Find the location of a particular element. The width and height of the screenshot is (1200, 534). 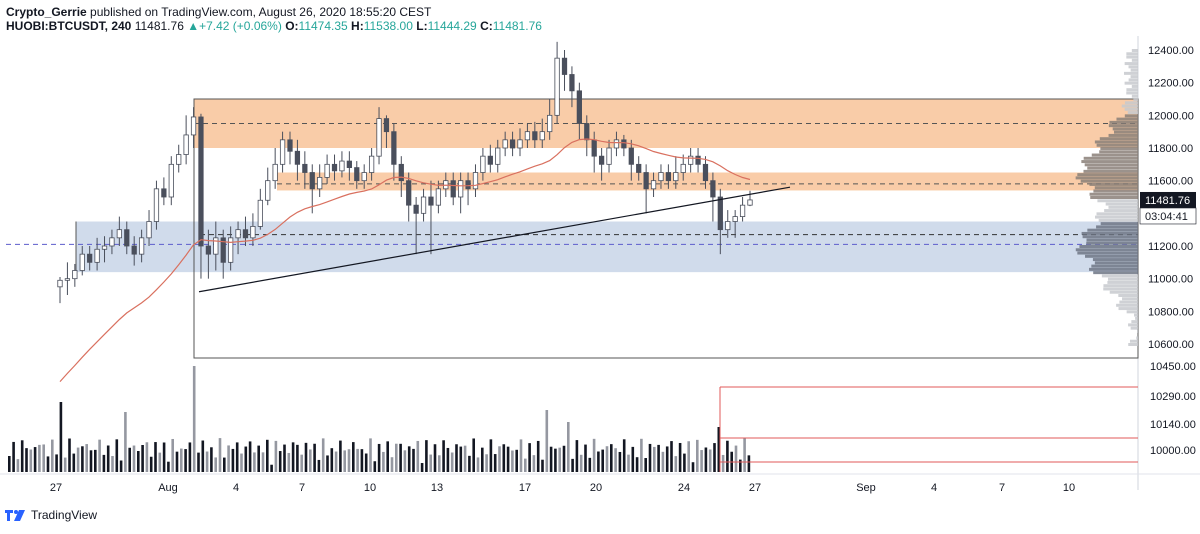

price-tick-label: 10600.00 is located at coordinates (1171, 345).